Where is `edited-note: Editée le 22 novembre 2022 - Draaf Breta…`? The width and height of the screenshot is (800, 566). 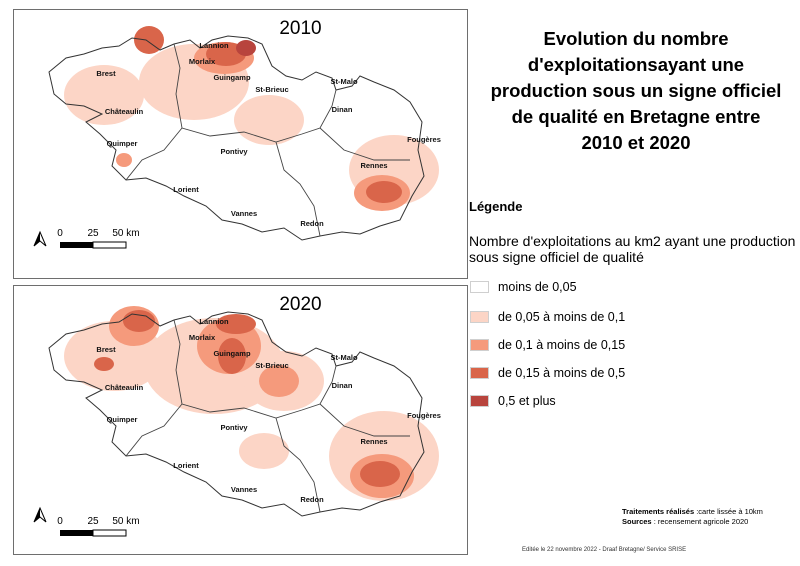 edited-note: Editée le 22 novembre 2022 - Draaf Breta… is located at coordinates (604, 550).